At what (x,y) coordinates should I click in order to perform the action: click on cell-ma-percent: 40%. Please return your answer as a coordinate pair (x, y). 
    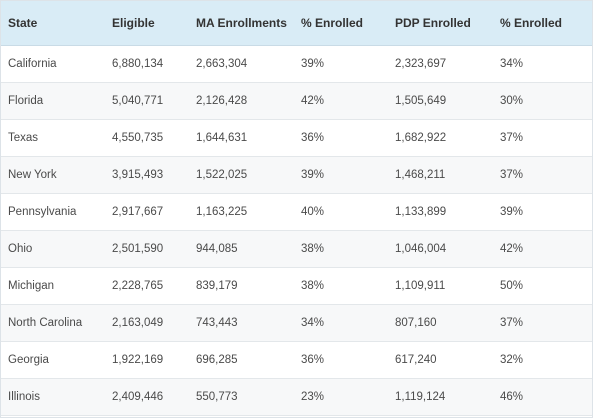
    Looking at the image, I should click on (341, 212).